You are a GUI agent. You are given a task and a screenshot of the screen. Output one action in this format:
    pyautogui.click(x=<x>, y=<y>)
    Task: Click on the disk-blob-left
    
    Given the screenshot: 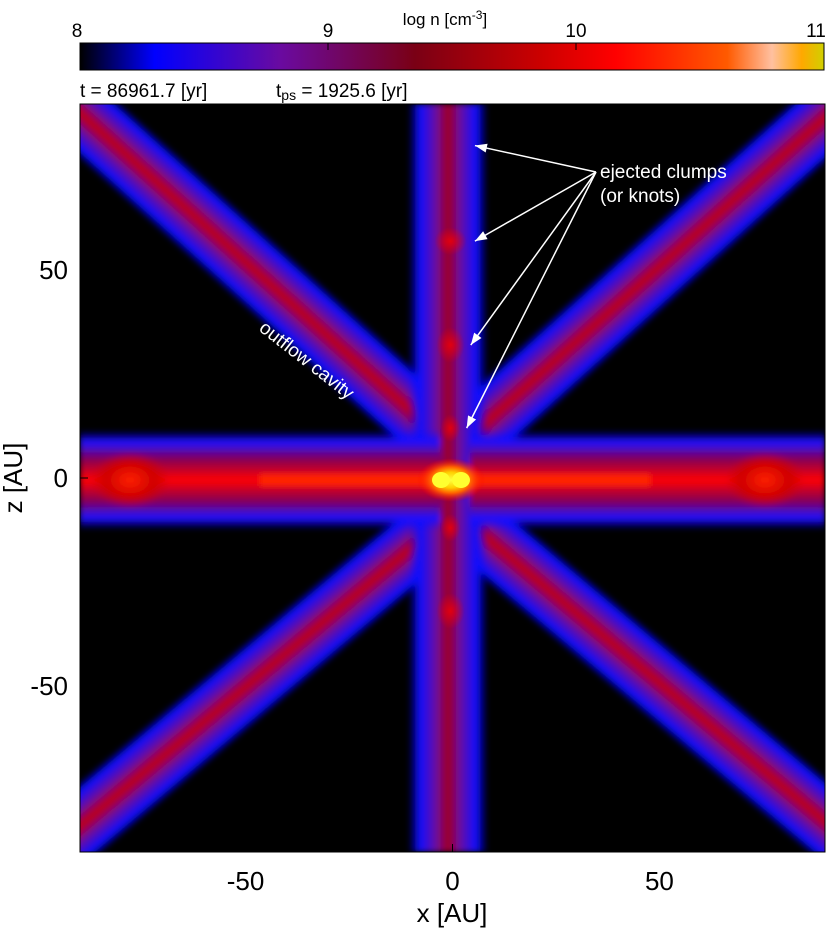 What is the action you would take?
    pyautogui.click(x=130, y=480)
    